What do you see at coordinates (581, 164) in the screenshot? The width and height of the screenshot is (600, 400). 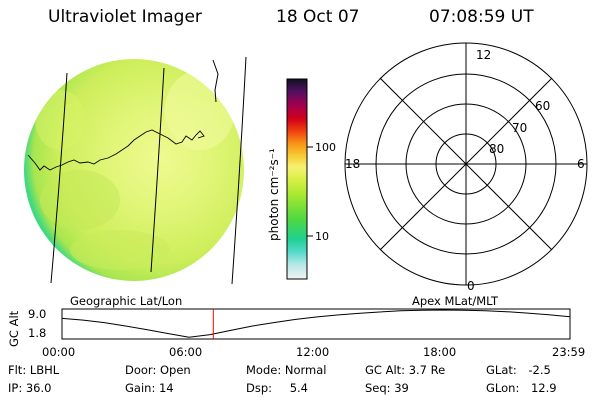 I see `polar-label-6: 6` at bounding box center [581, 164].